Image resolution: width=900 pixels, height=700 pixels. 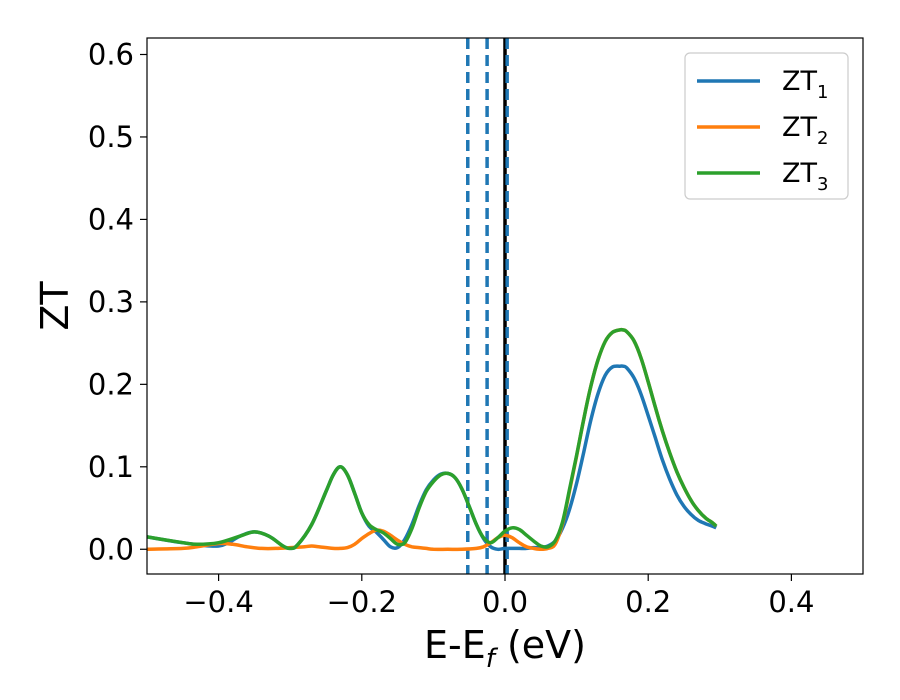 What do you see at coordinates (55, 306) in the screenshot?
I see `y-axis-label: ZT` at bounding box center [55, 306].